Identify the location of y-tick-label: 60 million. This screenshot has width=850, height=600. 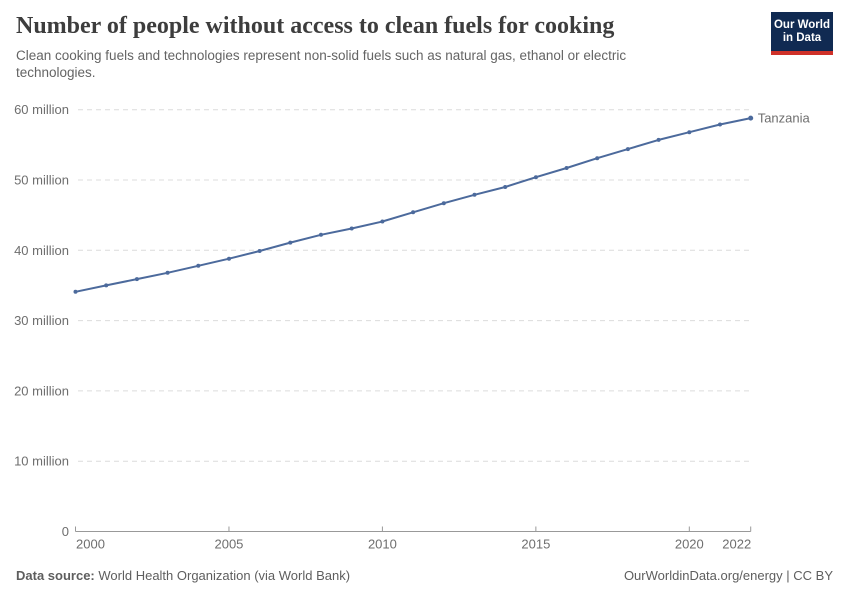
(41, 109).